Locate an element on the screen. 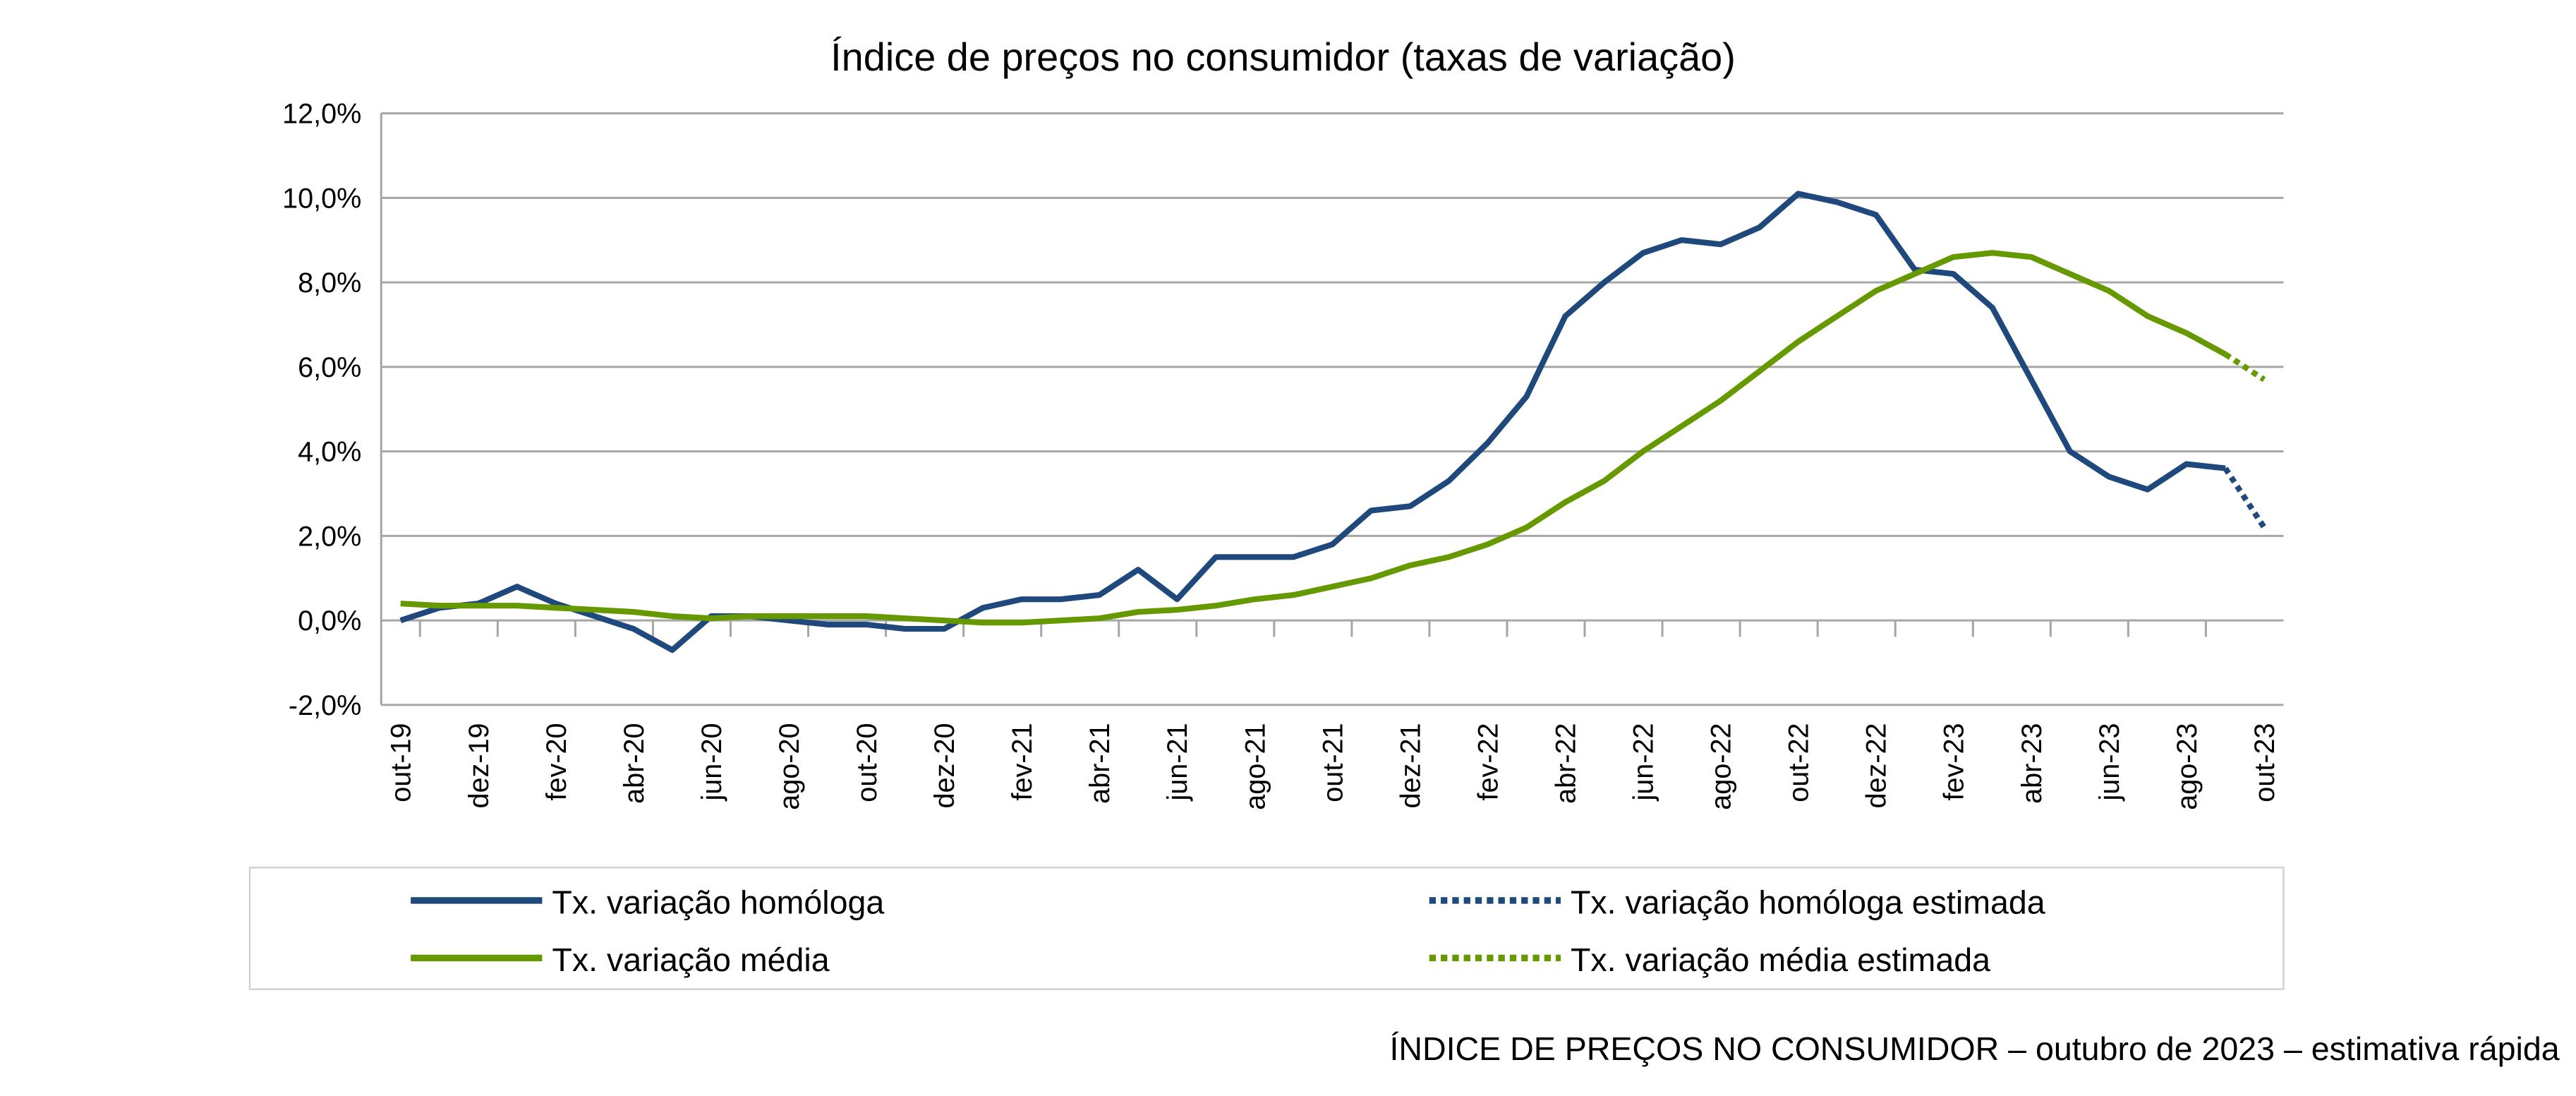 The height and width of the screenshot is (1096, 2576). x-tick-label: out-20 is located at coordinates (867, 763).